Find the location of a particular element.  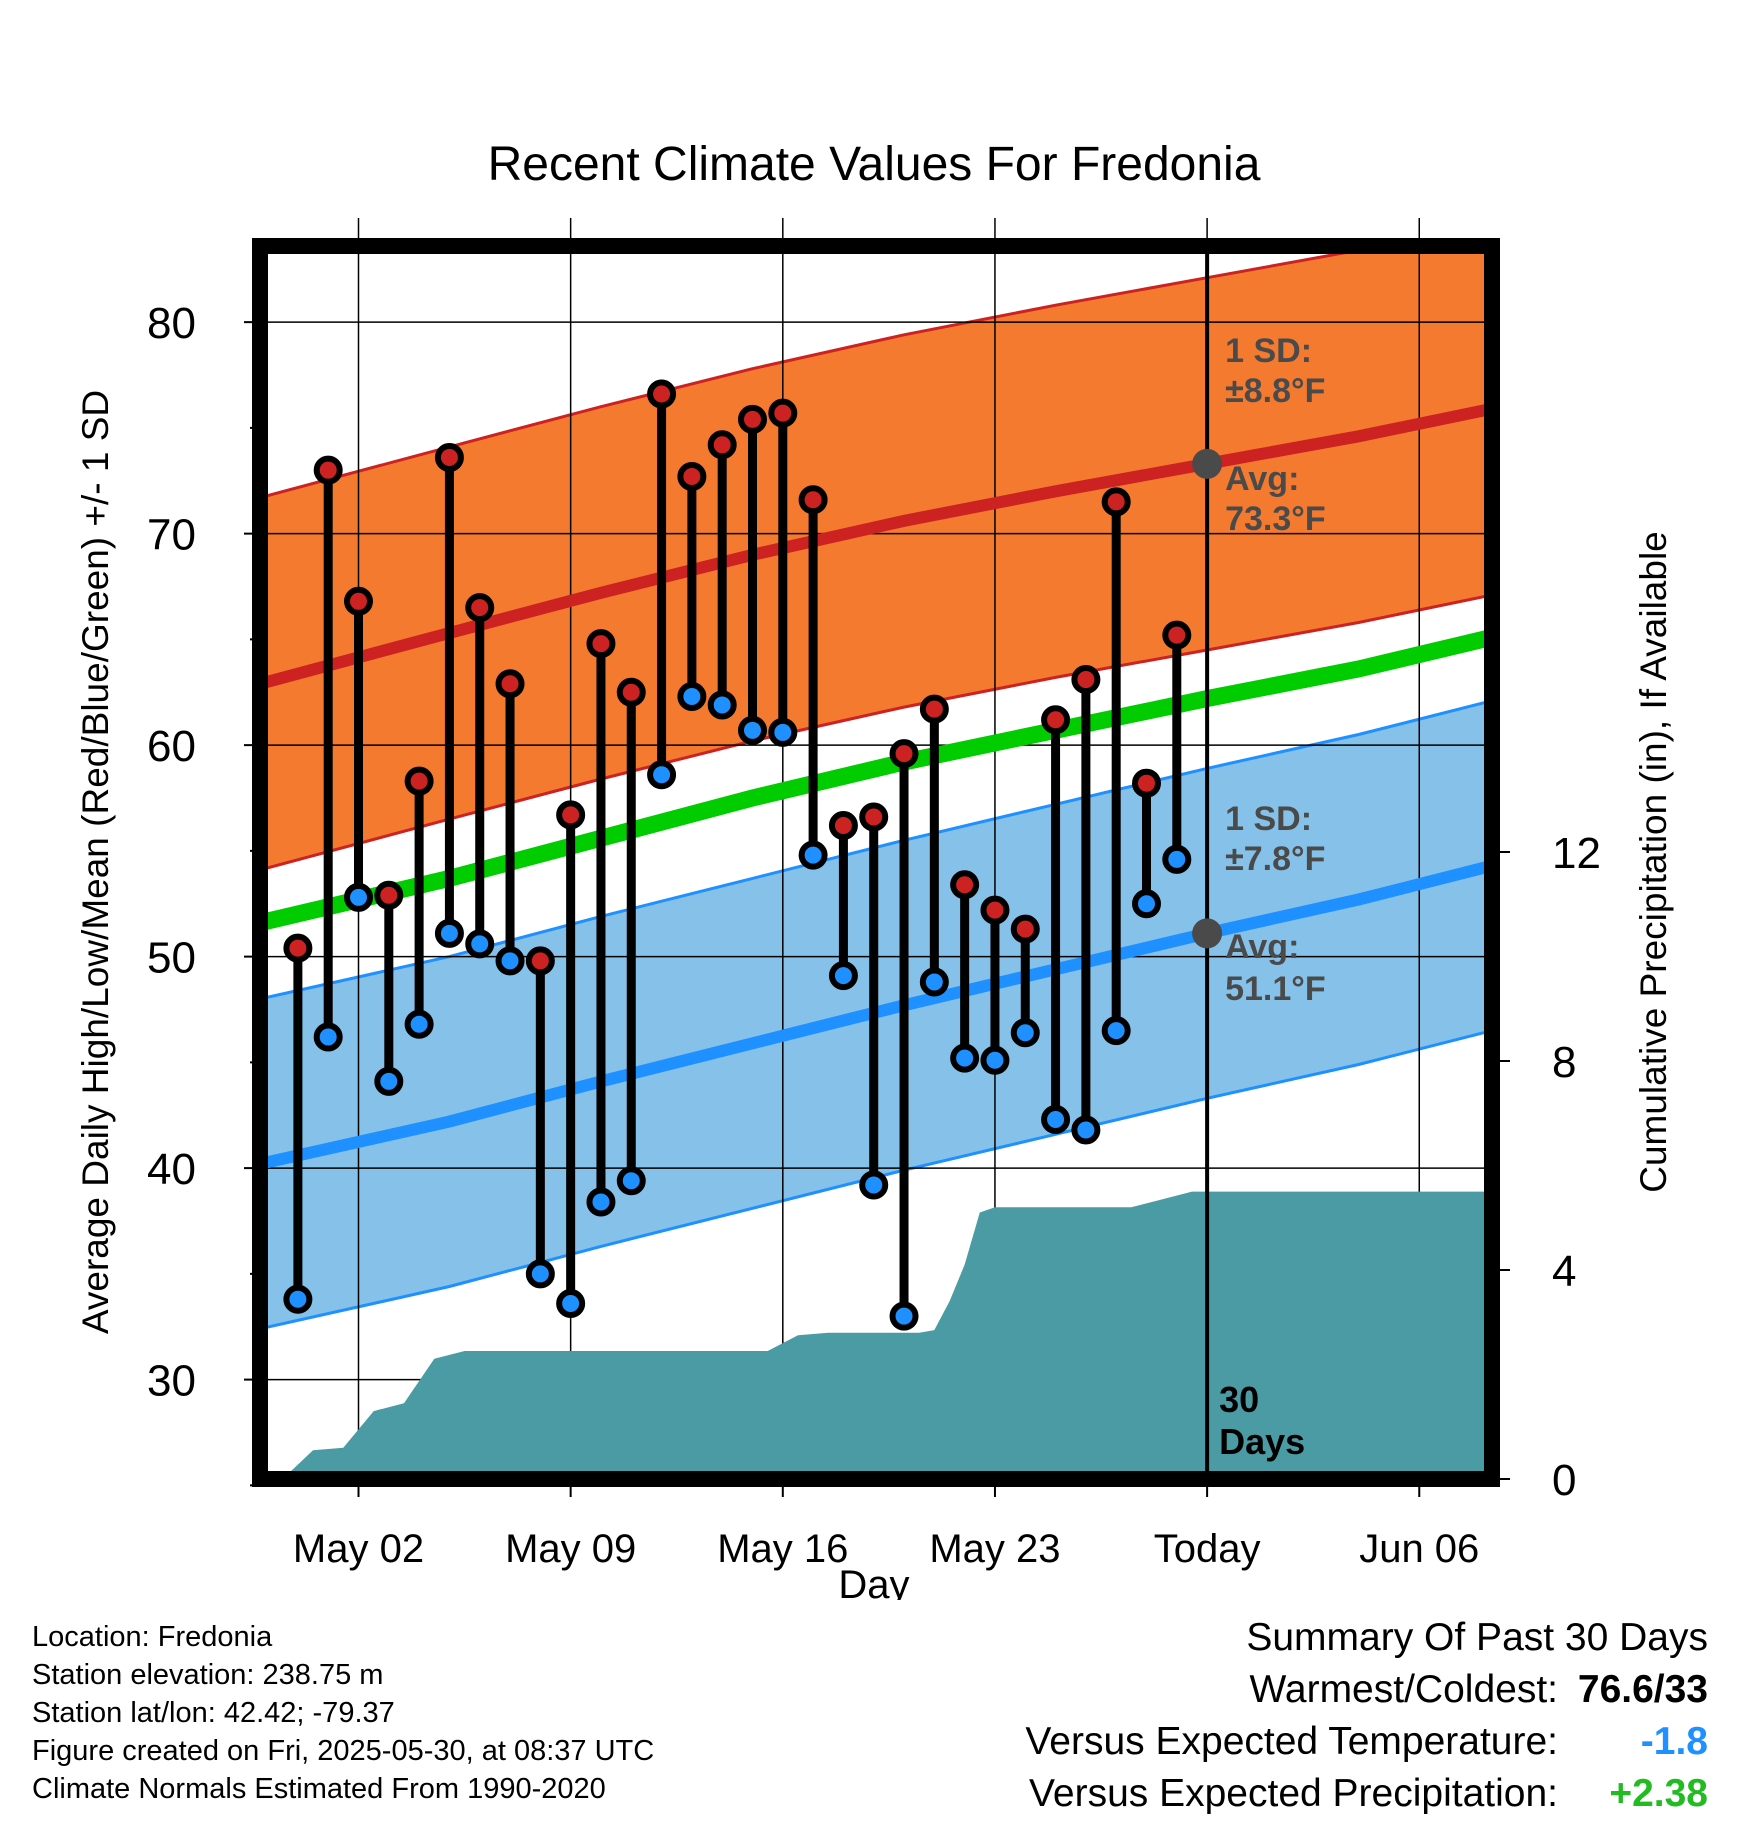

today-days-number: 30 is located at coordinates (1239, 1399).